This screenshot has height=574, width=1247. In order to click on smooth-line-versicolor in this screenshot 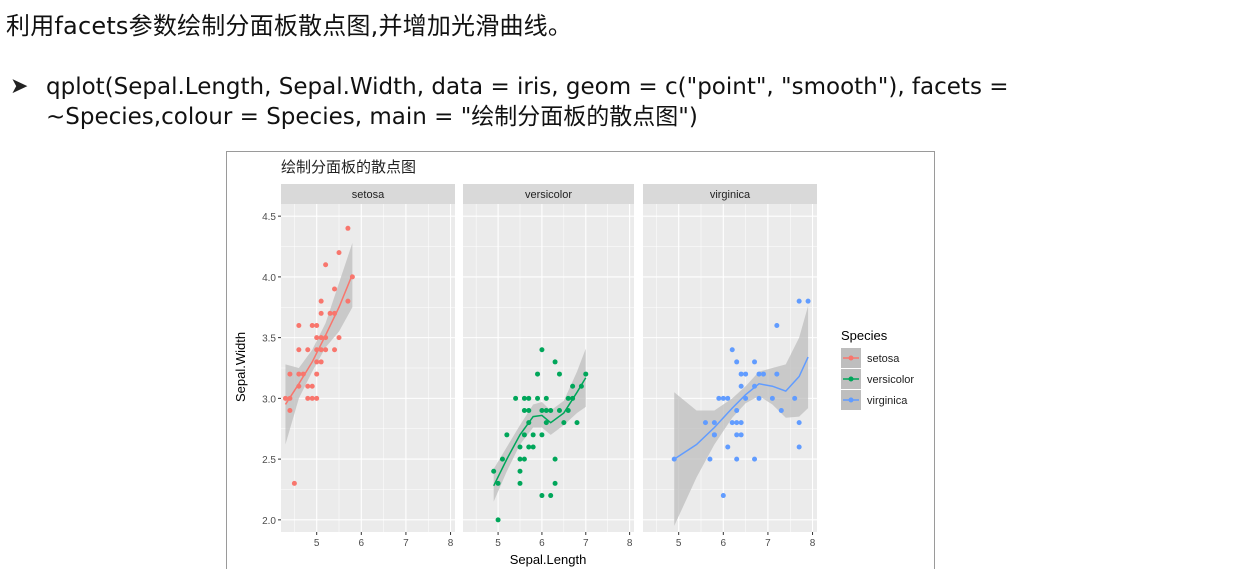, I will do `click(540, 432)`.